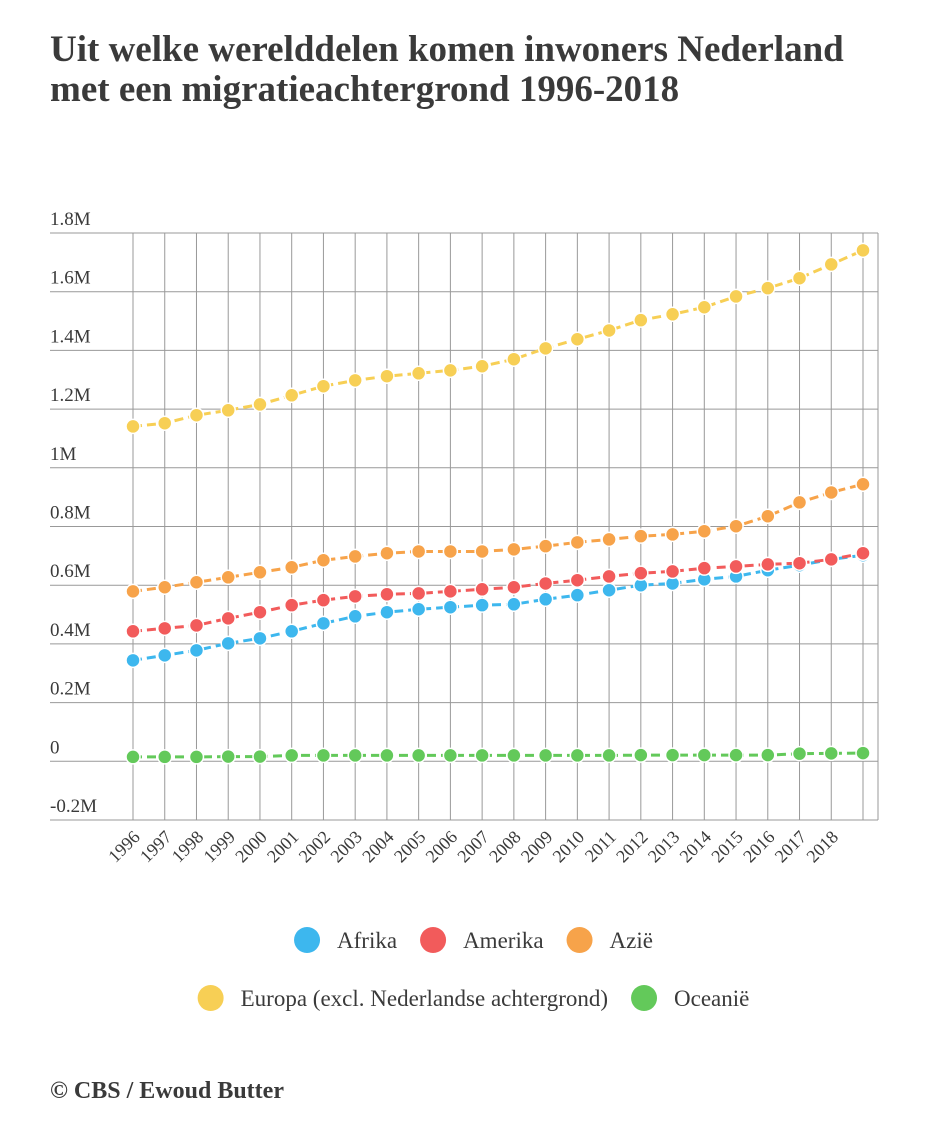 The image size is (934, 1126). Describe the element at coordinates (70, 336) in the screenshot. I see `y-tick-label: 1.4M` at that location.